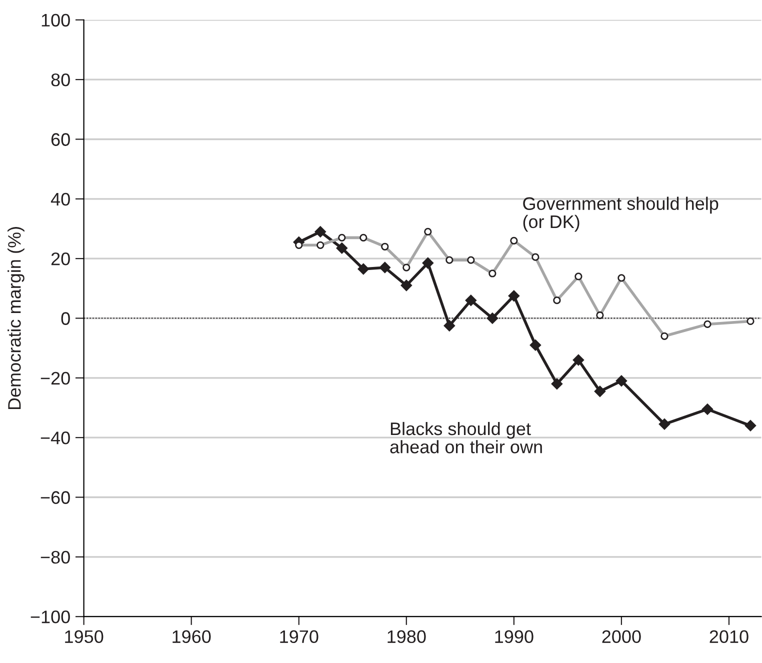 This screenshot has height=663, width=762. Describe the element at coordinates (55, 378) in the screenshot. I see `y-tick-label: −20` at that location.